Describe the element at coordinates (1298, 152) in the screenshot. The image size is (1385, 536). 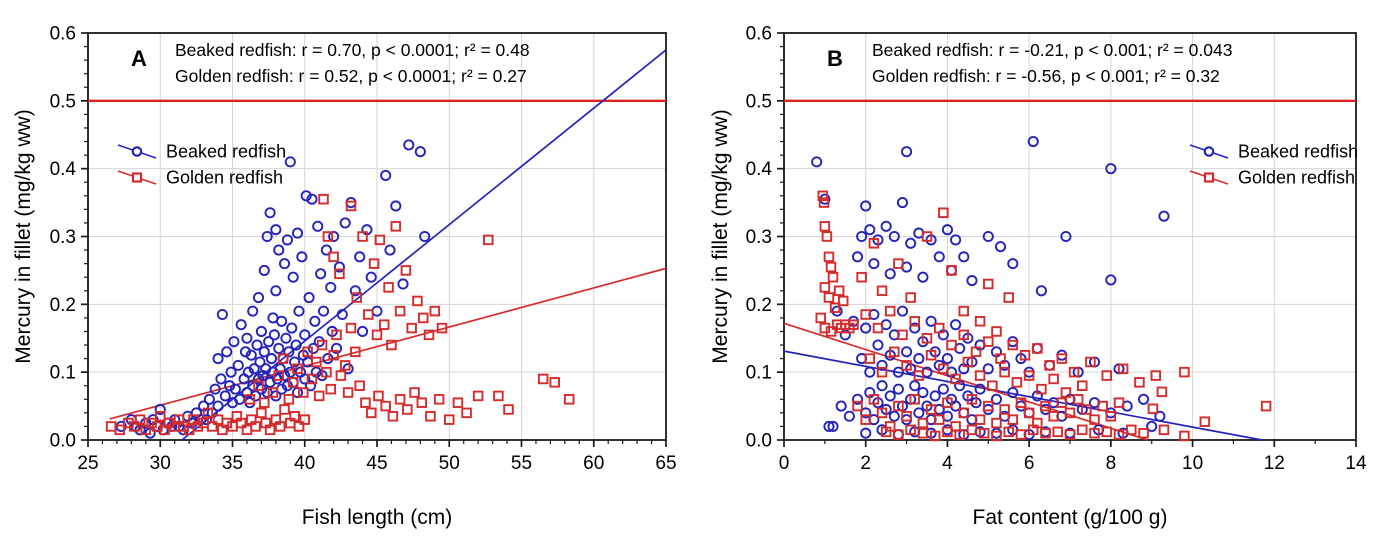
I see `legend-label: Beaked redfish` at that location.